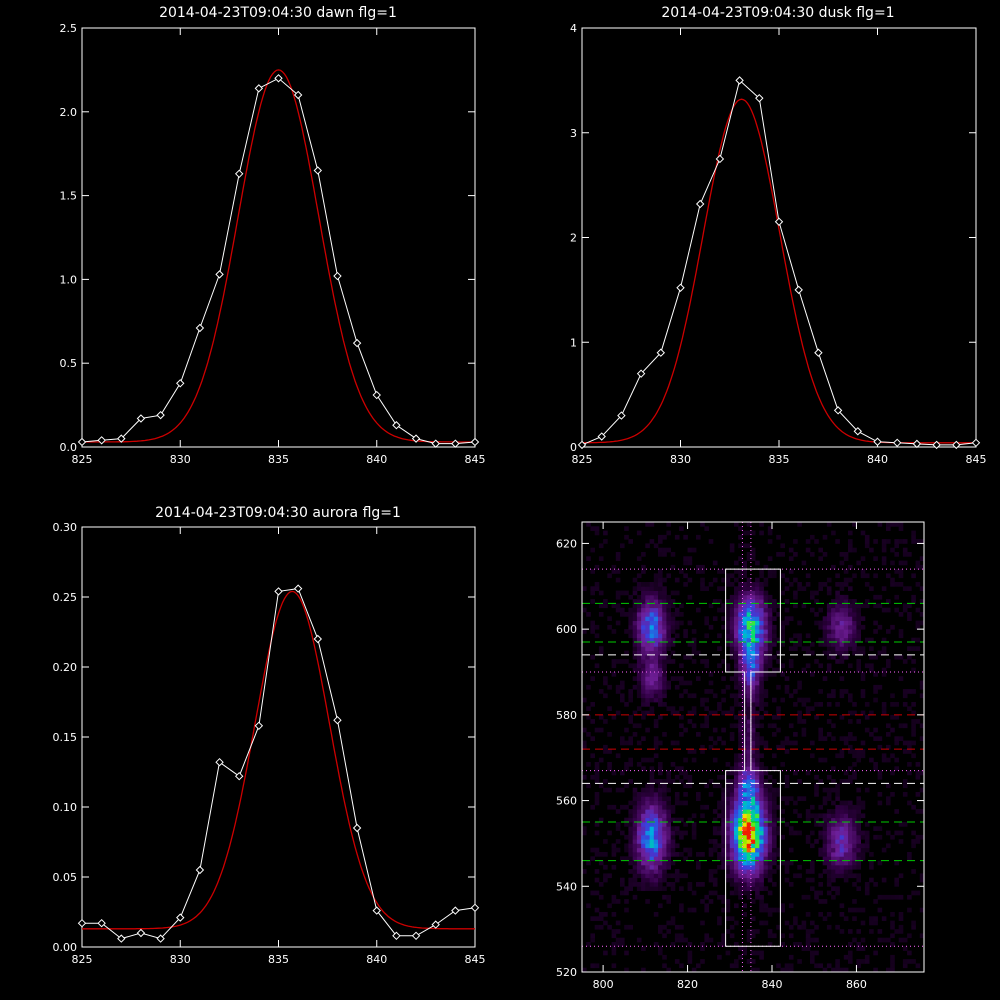  What do you see at coordinates (779, 271) in the screenshot?
I see `fit-curve` at bounding box center [779, 271].